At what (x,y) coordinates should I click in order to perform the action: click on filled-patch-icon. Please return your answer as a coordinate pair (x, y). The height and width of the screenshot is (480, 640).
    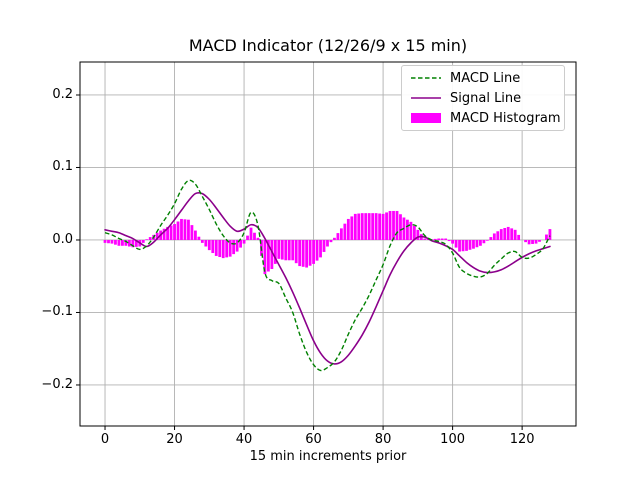
    Looking at the image, I should click on (426, 118).